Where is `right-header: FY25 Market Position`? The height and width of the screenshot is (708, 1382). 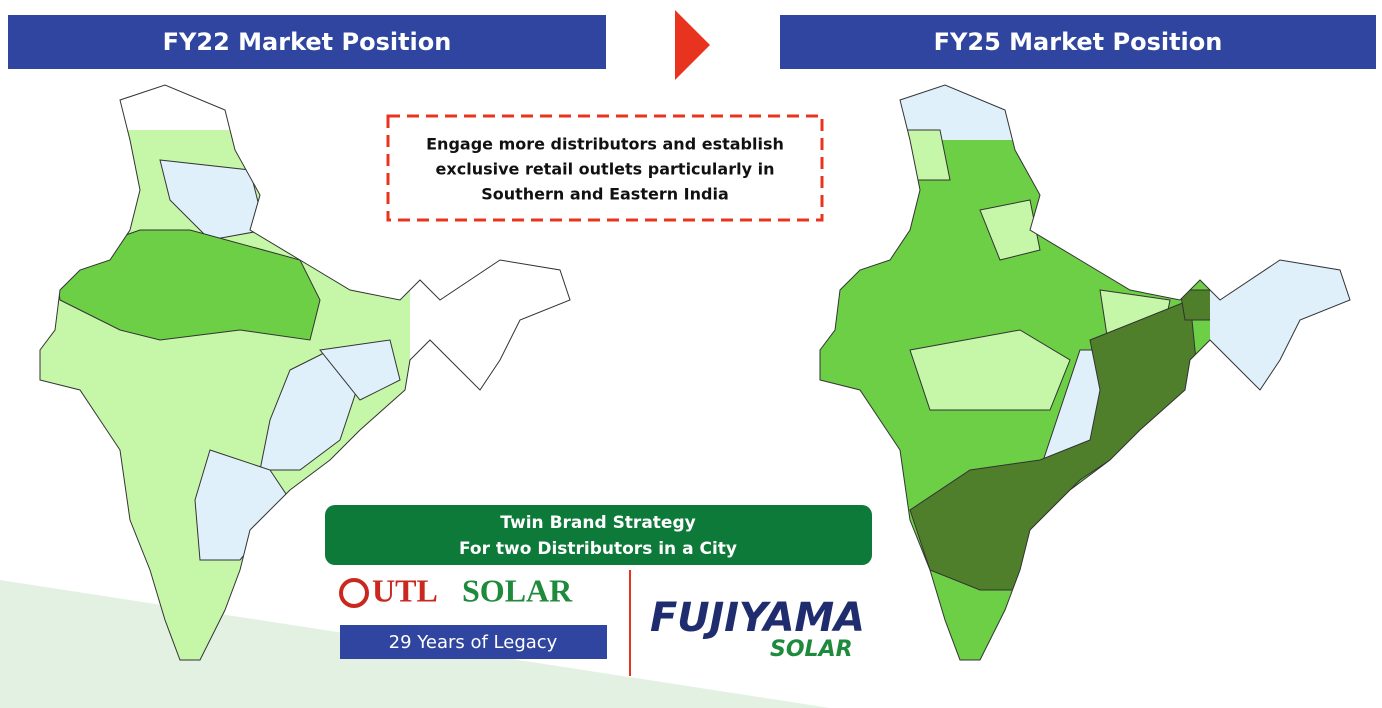 right-header: FY25 Market Position is located at coordinates (1078, 42).